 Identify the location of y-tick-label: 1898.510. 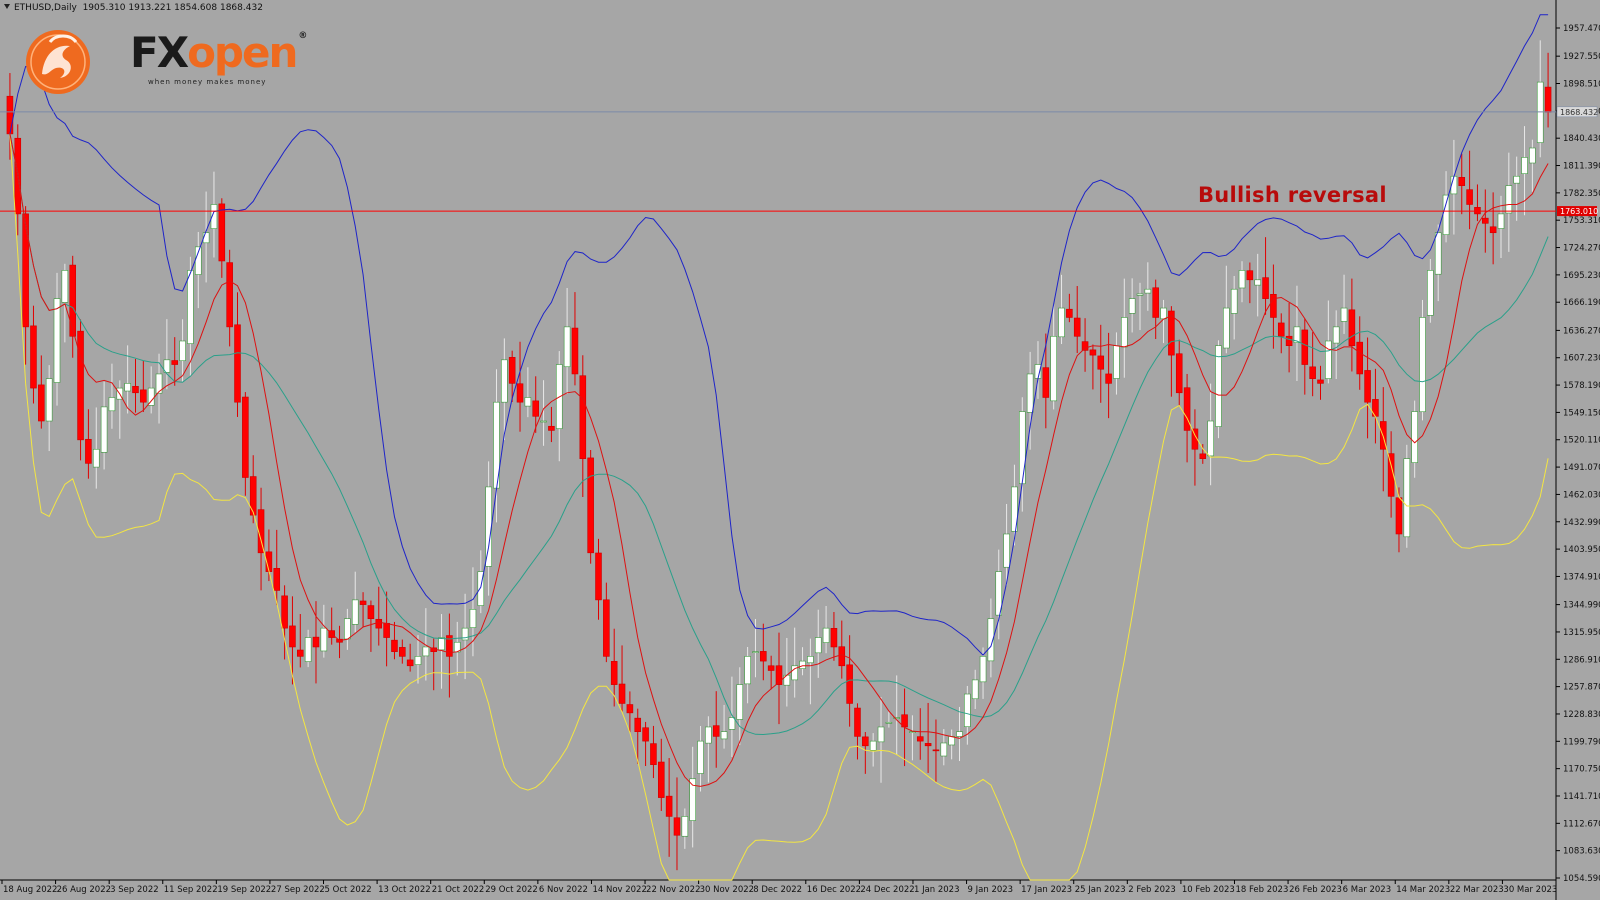
(1581, 85).